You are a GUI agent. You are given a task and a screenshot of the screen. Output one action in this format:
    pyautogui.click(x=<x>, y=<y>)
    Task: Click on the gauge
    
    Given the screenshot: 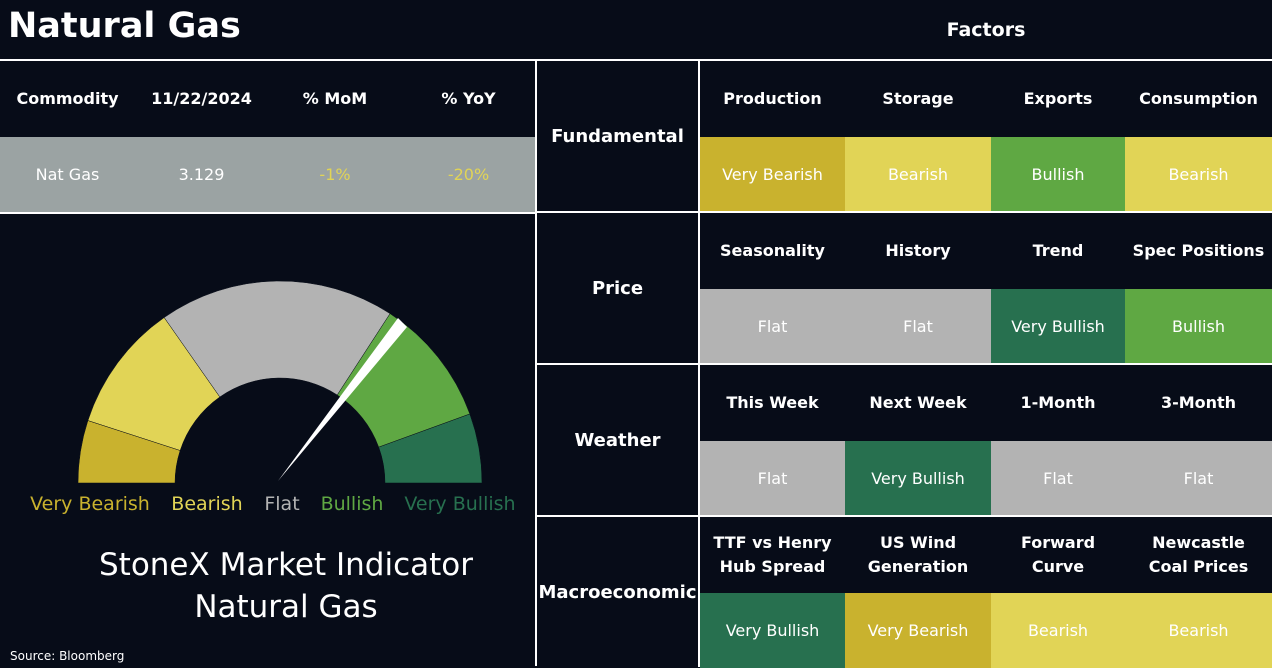 What is the action you would take?
    pyautogui.click(x=280, y=382)
    